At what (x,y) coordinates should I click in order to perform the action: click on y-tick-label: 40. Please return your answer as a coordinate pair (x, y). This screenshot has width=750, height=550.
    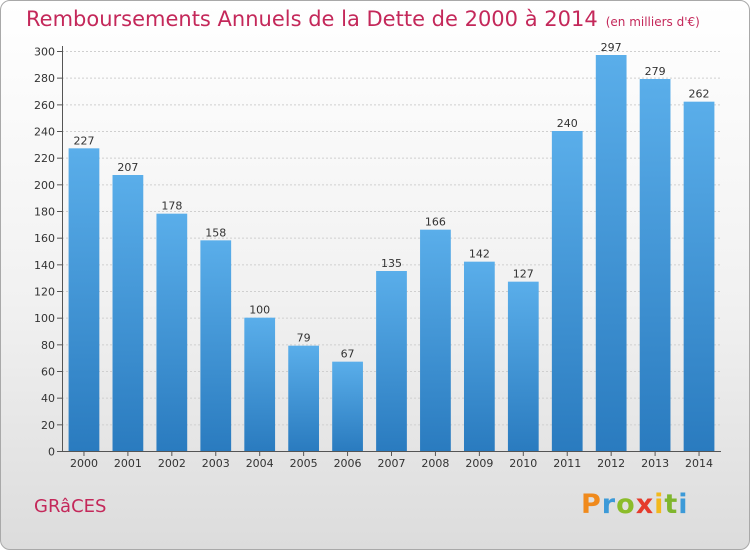
    Looking at the image, I should click on (48, 398).